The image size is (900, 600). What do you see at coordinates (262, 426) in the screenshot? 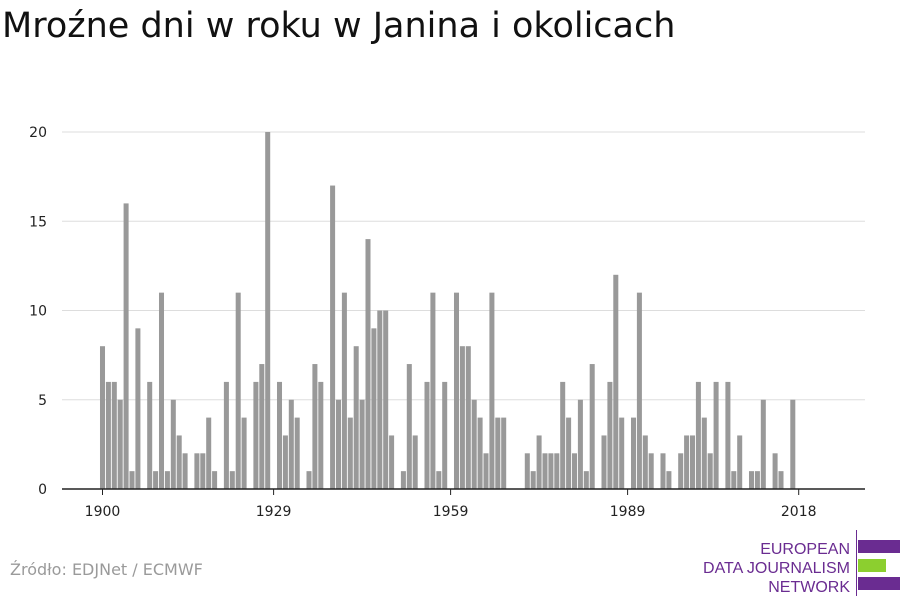
I see `bar-1927` at bounding box center [262, 426].